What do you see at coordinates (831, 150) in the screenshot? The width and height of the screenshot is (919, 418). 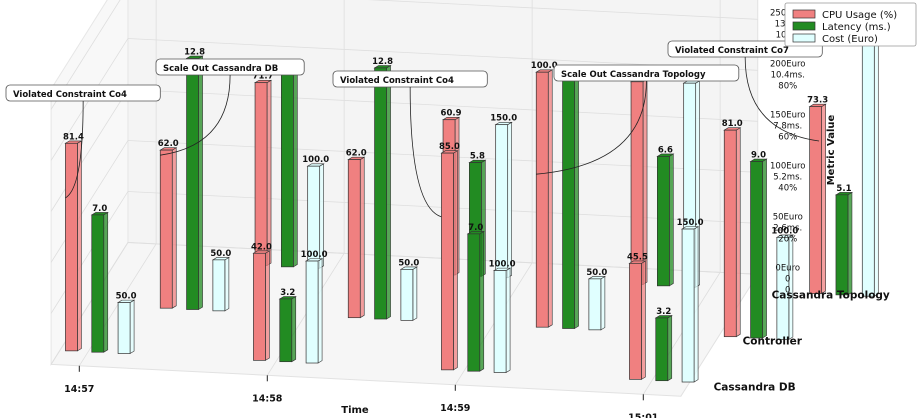 I see `z-axis-title: Metric Value` at bounding box center [831, 150].